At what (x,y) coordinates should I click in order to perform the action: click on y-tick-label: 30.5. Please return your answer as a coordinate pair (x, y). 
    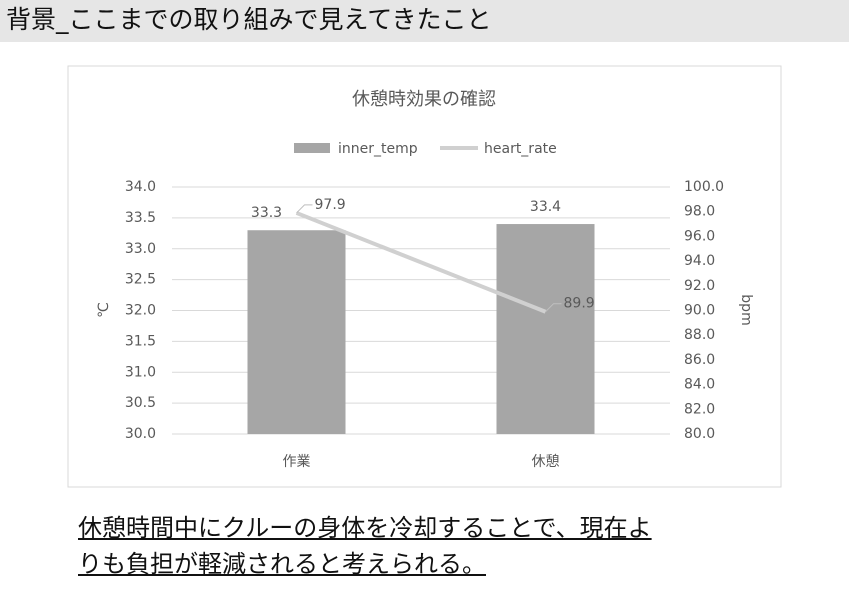
    Looking at the image, I should click on (140, 403).